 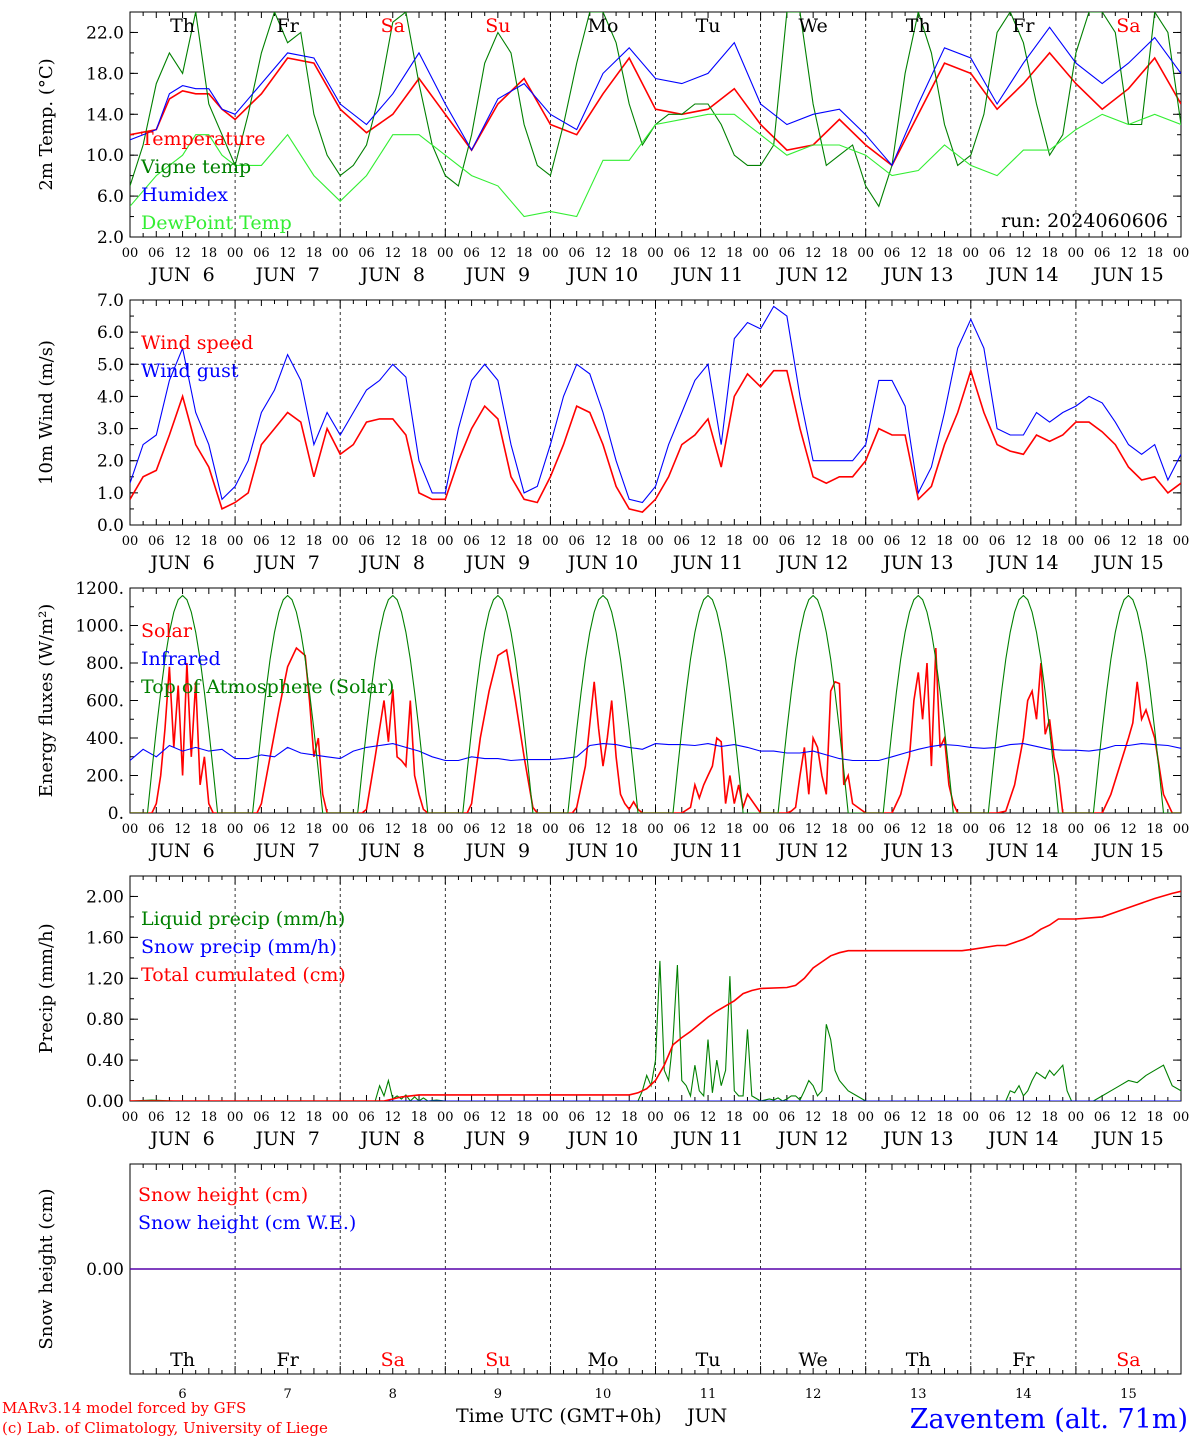 What do you see at coordinates (655, 165) in the screenshot?
I see `series-line-dewpoint-temp` at bounding box center [655, 165].